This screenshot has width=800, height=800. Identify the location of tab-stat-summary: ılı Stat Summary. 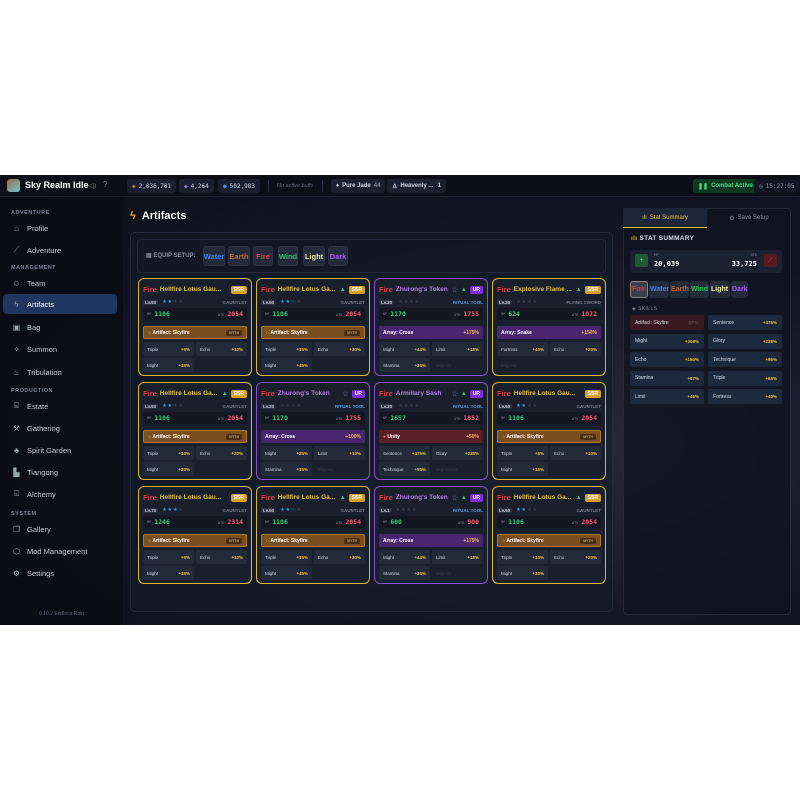
(665, 218).